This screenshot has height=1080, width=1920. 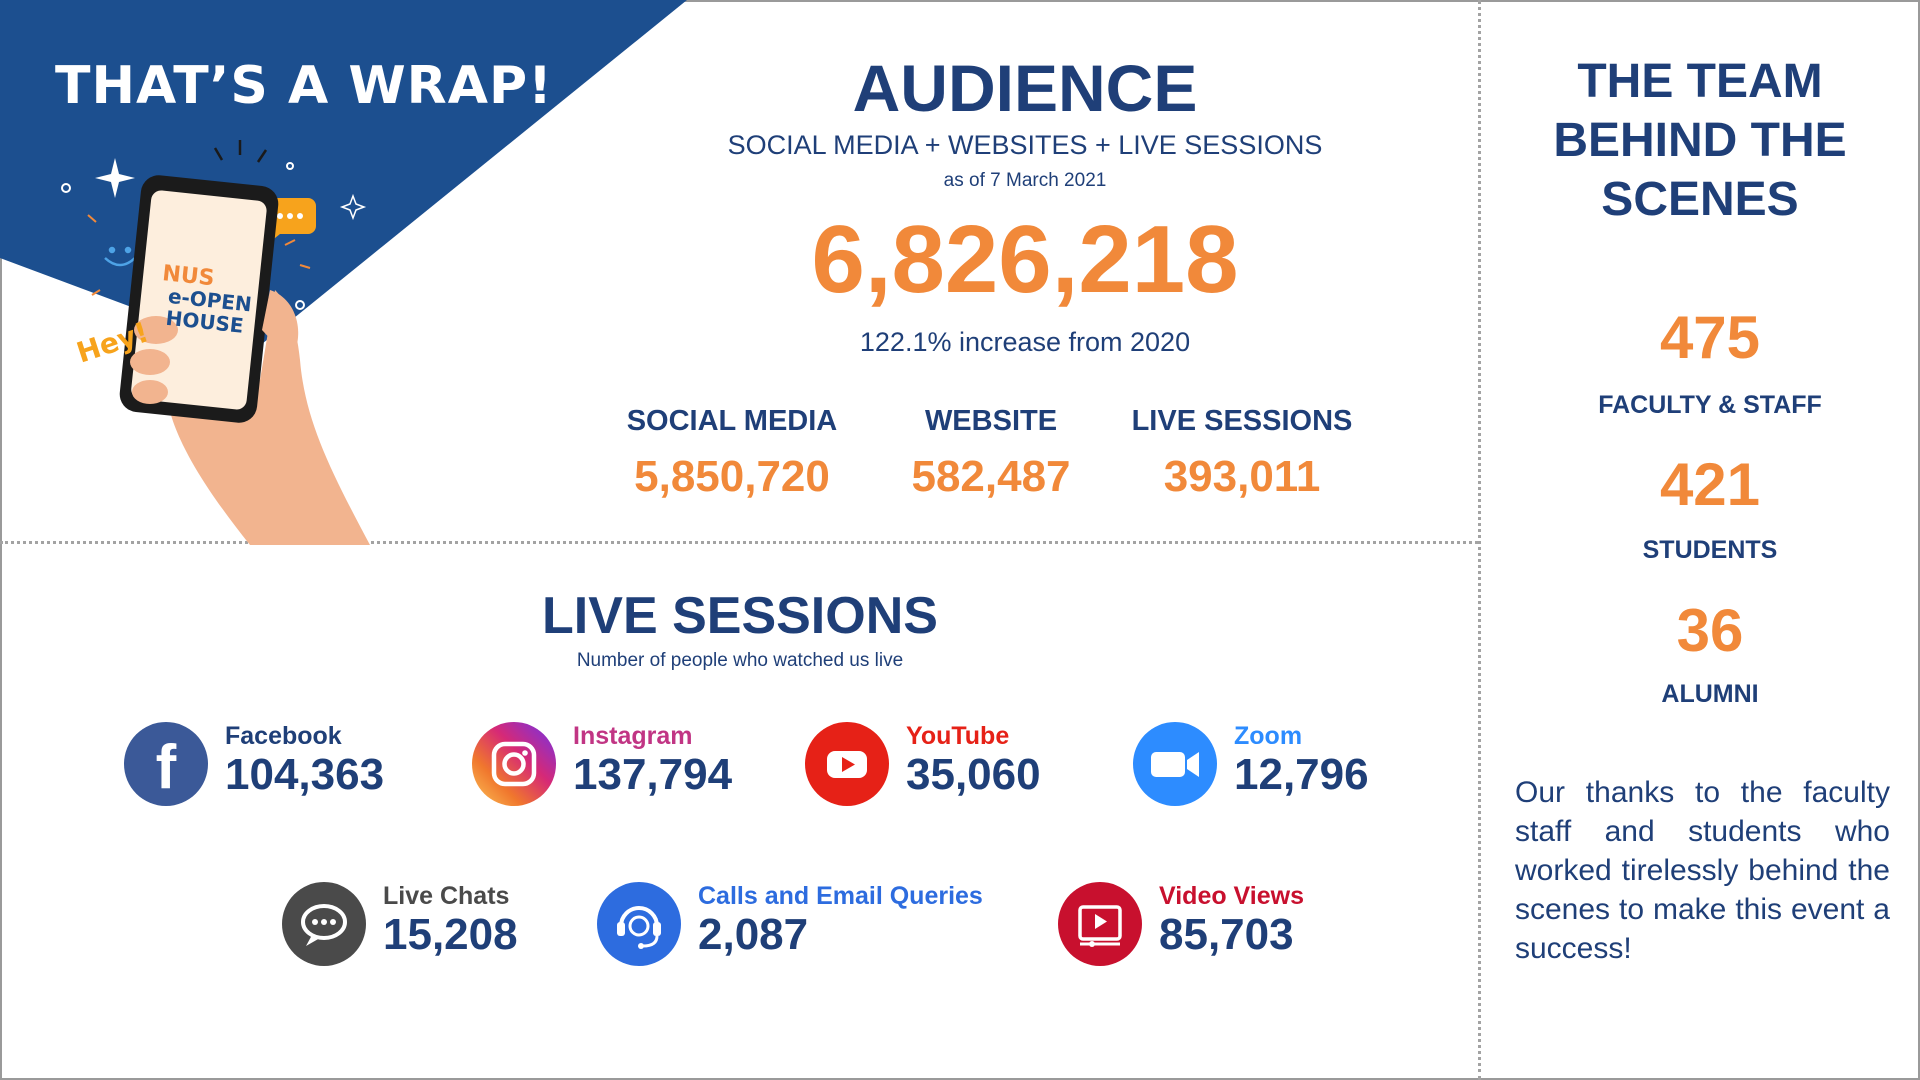 I want to click on audience-social-media: SOCIAL MEDIA 5,850,720, so click(x=732, y=453).